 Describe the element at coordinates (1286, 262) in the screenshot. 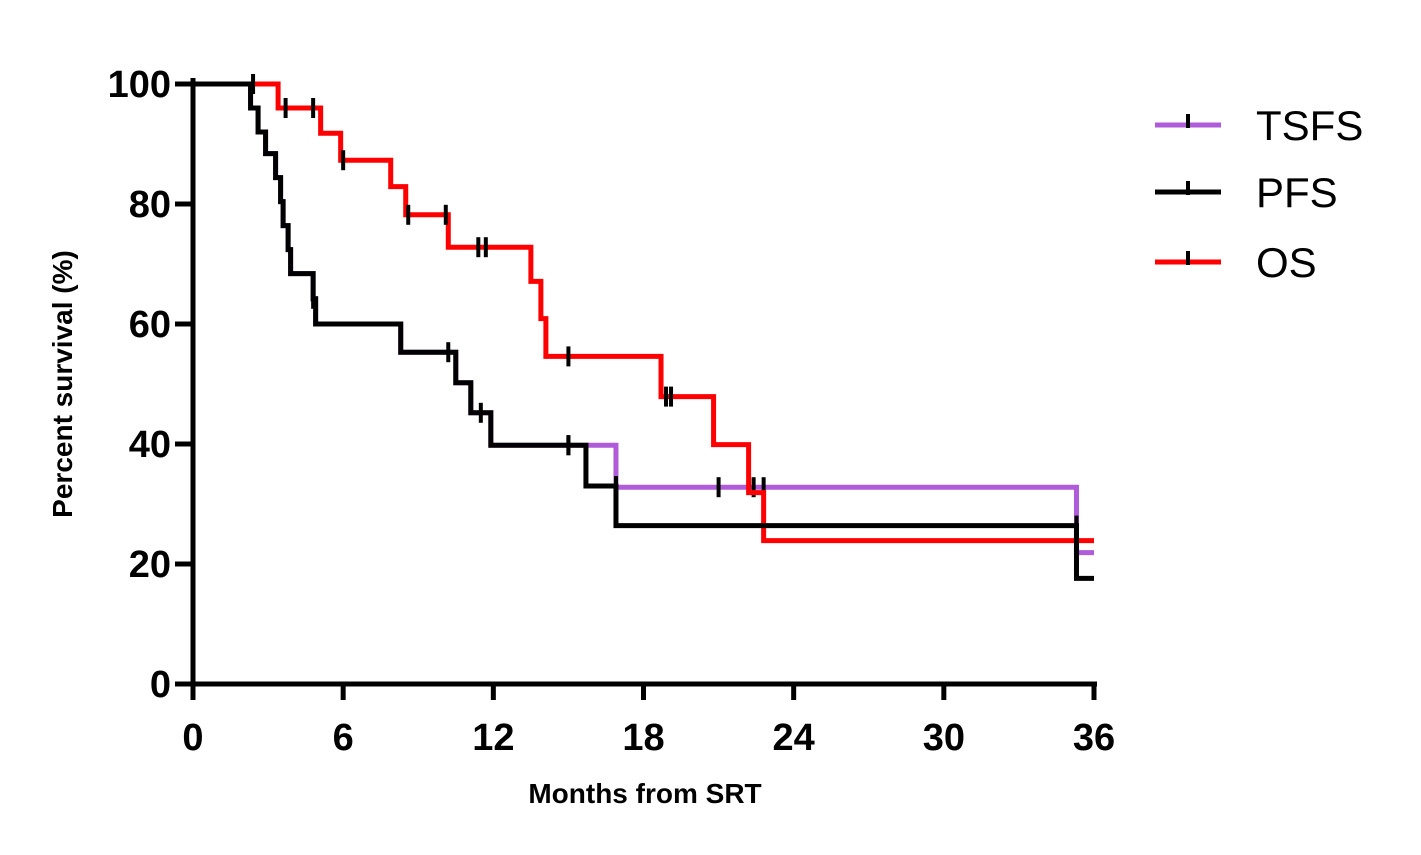

I see `legend-label: OS` at that location.